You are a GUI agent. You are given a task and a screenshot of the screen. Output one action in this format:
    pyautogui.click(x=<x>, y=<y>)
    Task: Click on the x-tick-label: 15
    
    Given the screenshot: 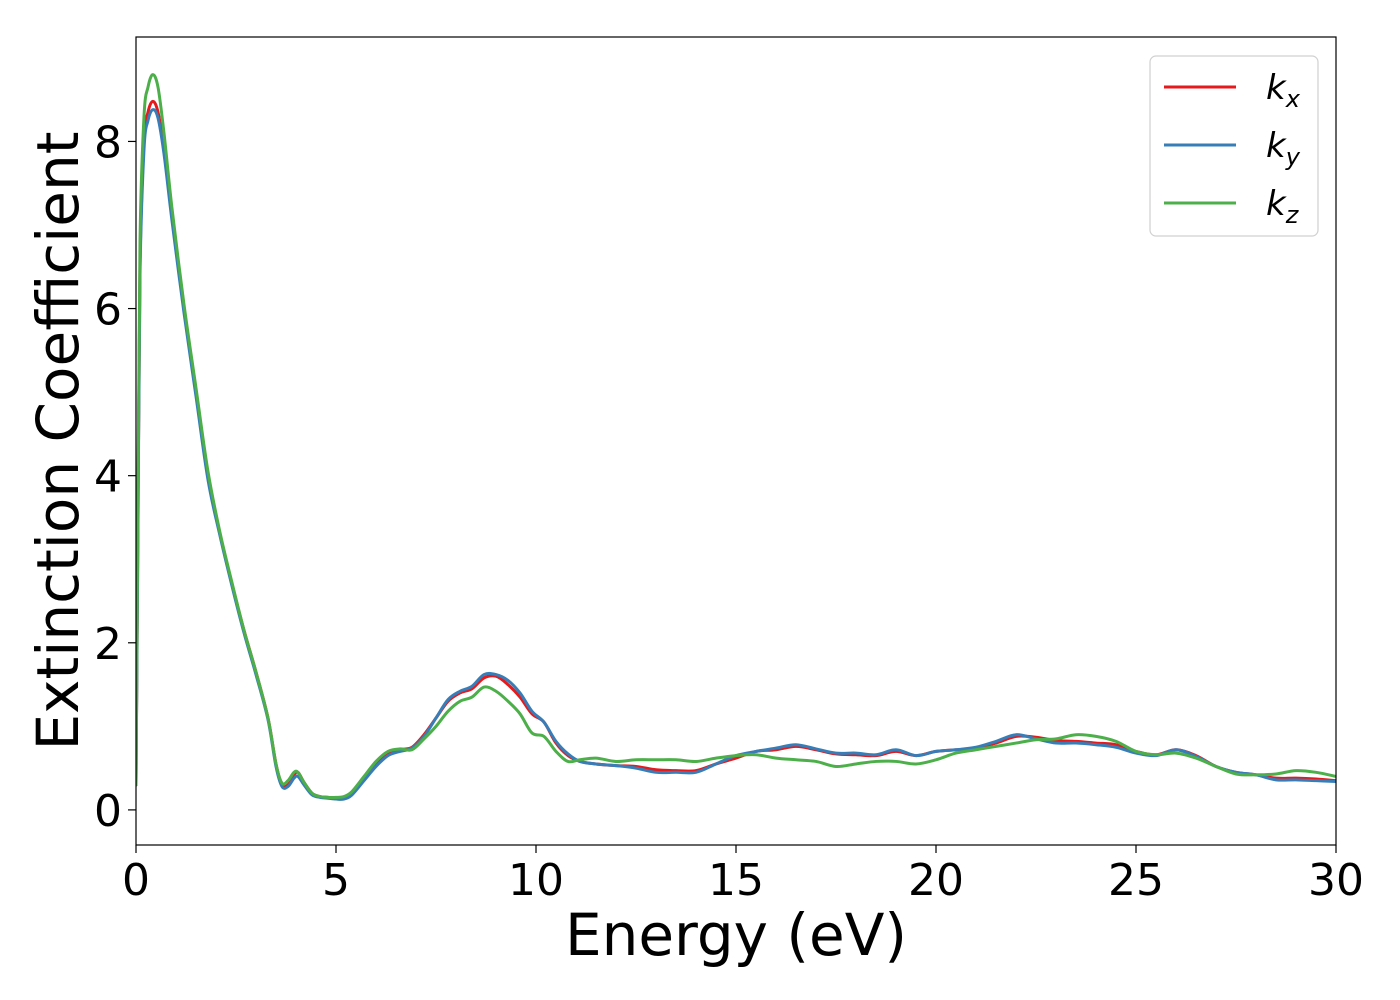 What is the action you would take?
    pyautogui.click(x=736, y=880)
    